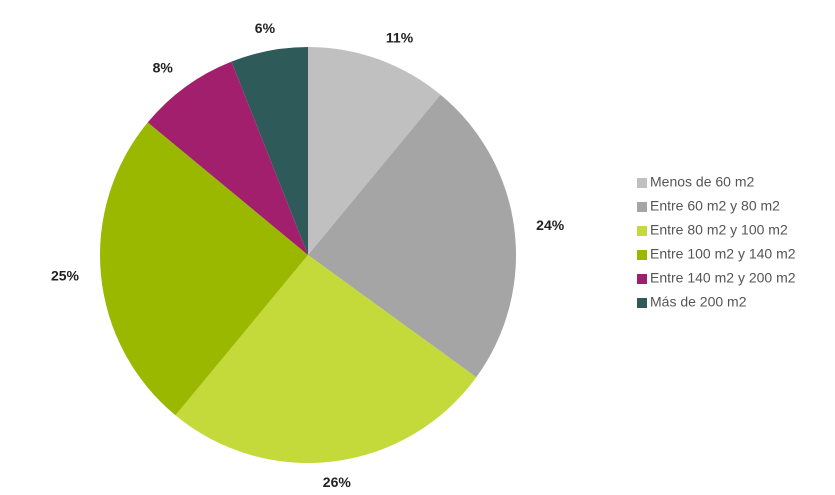 Image resolution: width=835 pixels, height=495 pixels. I want to click on legend-label: Entre 140 m2 y 200 m2, so click(723, 278).